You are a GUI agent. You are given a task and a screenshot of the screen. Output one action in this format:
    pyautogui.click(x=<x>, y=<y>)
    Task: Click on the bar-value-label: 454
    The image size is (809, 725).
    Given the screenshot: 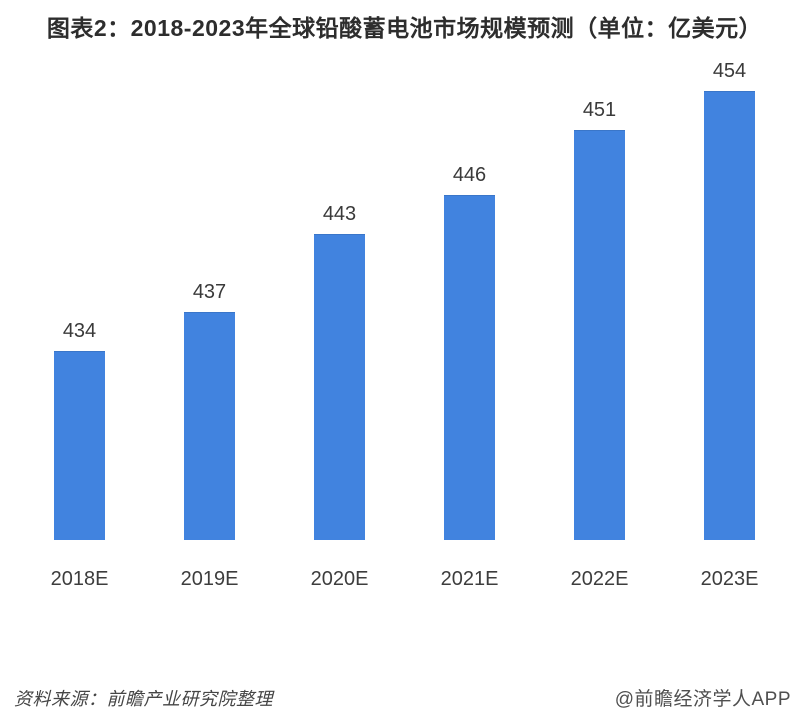 What is the action you would take?
    pyautogui.click(x=729, y=70)
    